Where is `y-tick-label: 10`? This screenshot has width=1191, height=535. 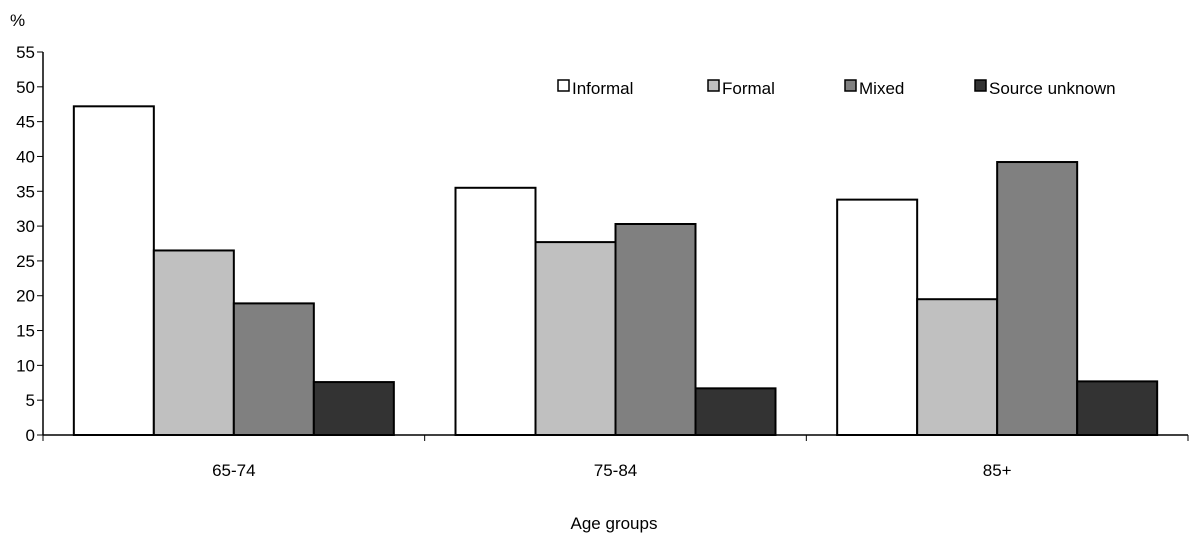 y-tick-label: 10 is located at coordinates (25, 365).